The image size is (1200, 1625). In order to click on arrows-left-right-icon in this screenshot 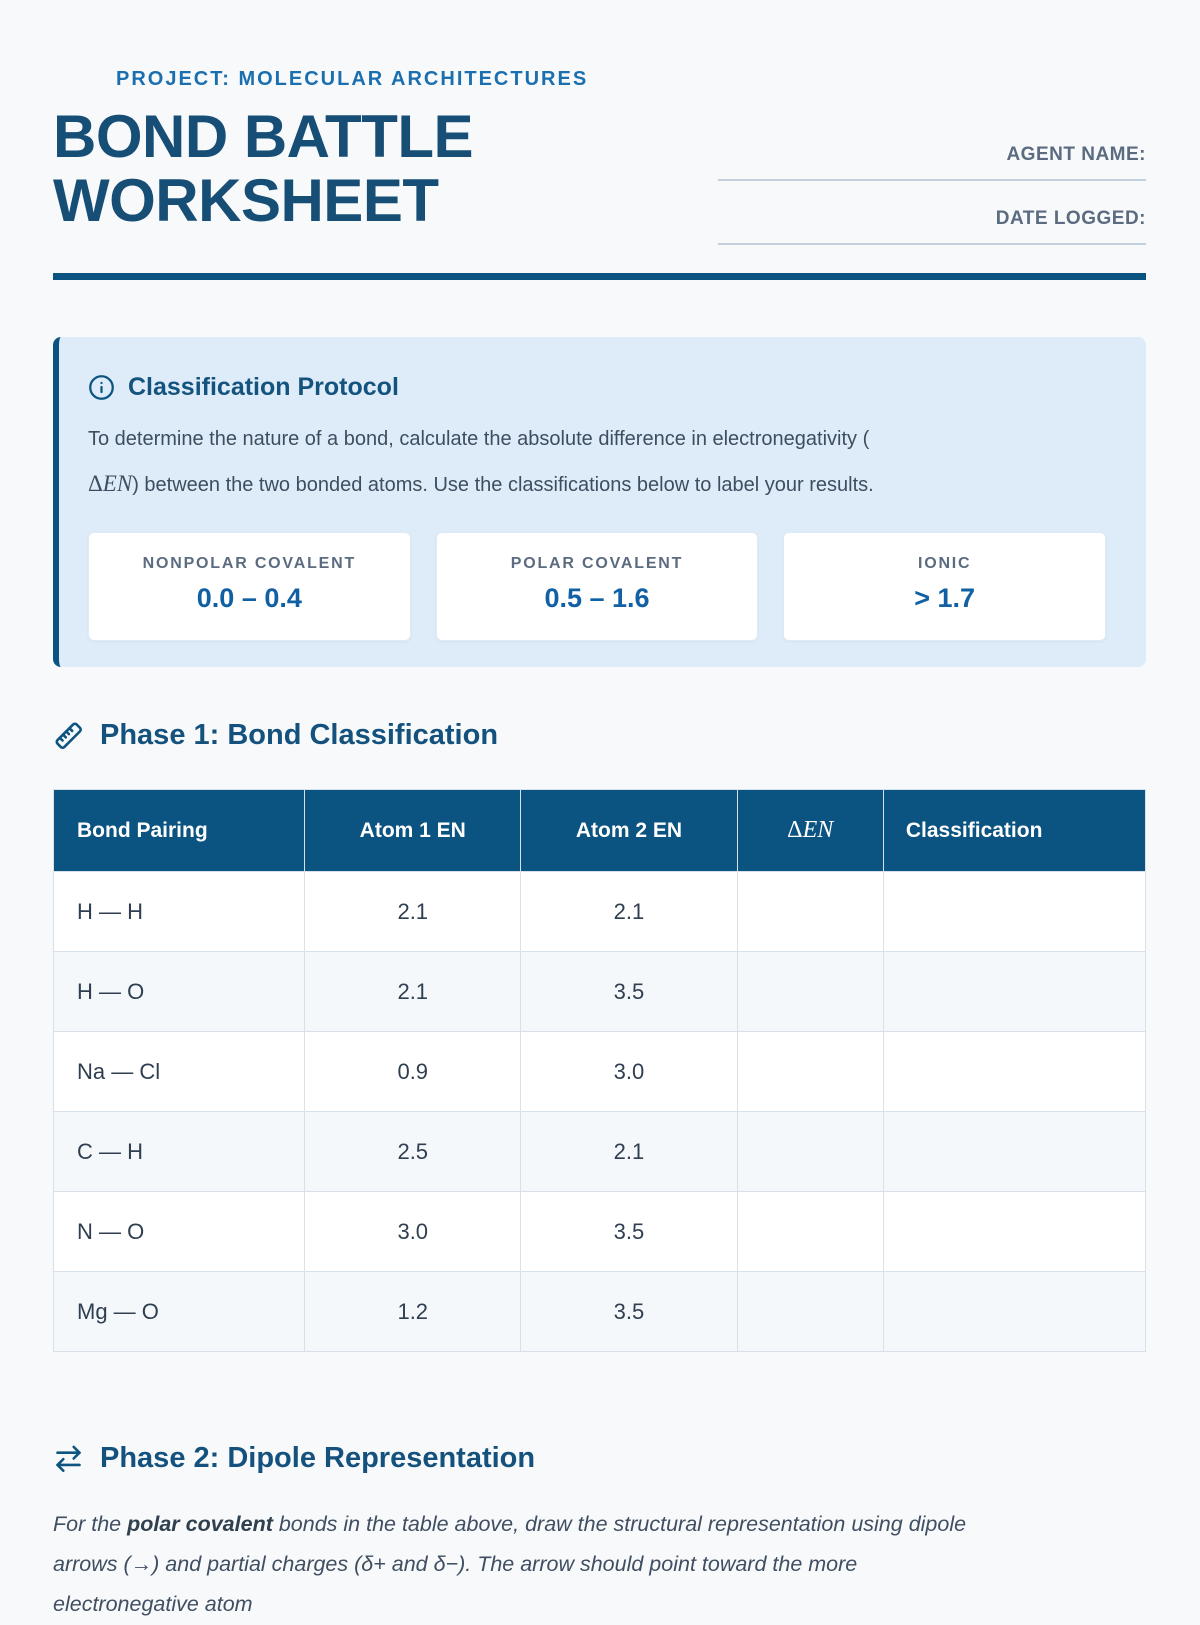, I will do `click(68, 1458)`.